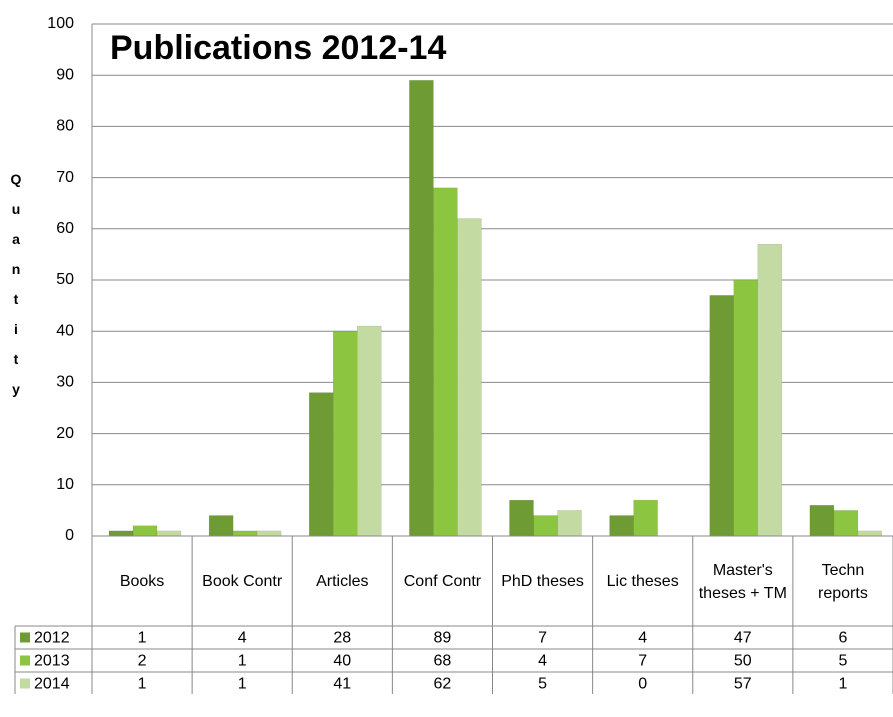  Describe the element at coordinates (278, 48) in the screenshot. I see `chart-title: Publications 2012-14` at that location.